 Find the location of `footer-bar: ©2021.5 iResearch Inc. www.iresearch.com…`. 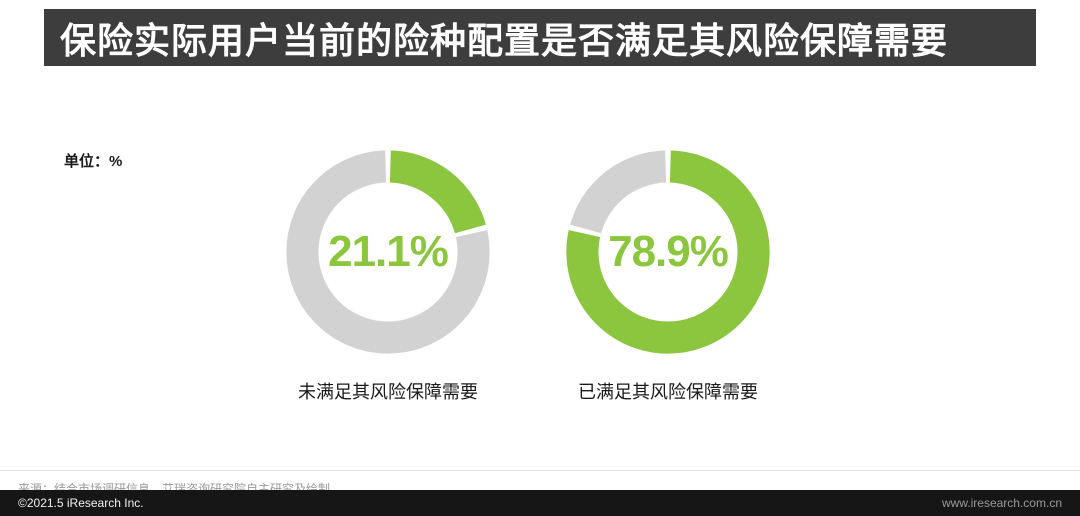

footer-bar: ©2021.5 iResearch Inc. www.iresearch.com… is located at coordinates (540, 503).